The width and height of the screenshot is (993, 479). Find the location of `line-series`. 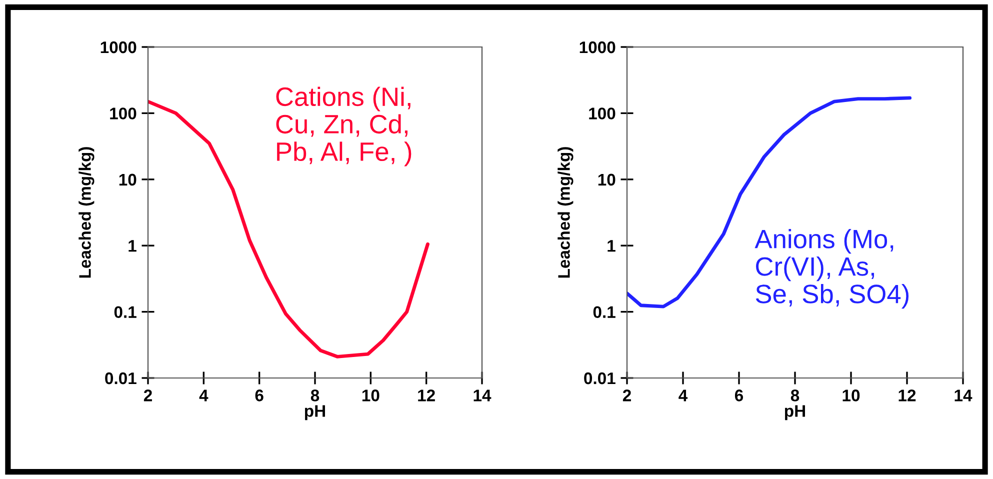

line-series is located at coordinates (769, 202).